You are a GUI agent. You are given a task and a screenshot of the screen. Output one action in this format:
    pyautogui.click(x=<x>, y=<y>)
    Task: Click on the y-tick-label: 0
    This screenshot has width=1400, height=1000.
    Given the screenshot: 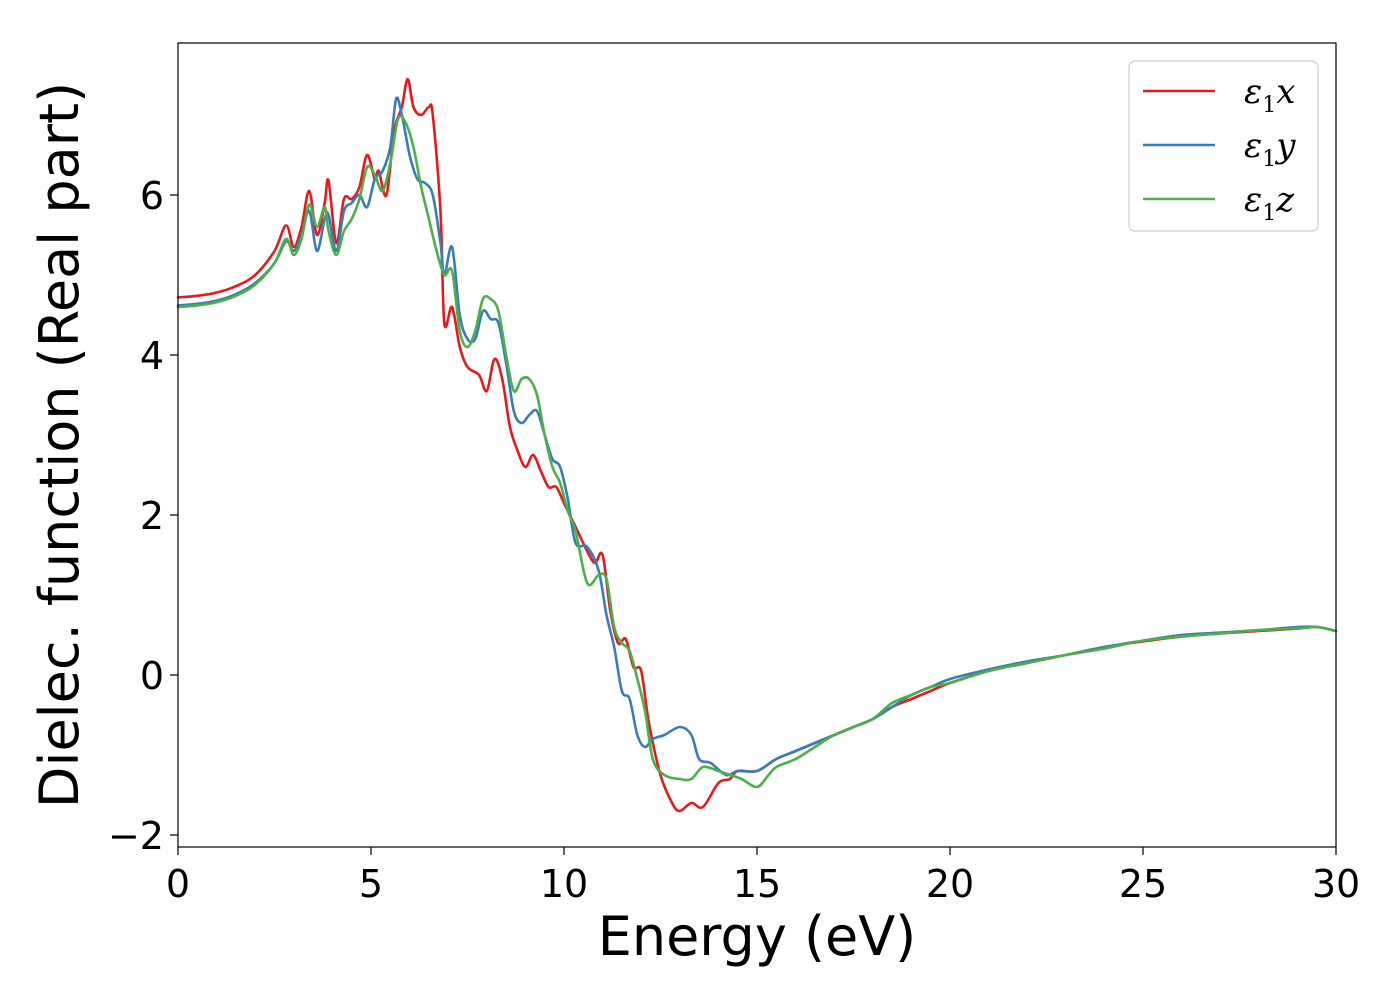 What is the action you would take?
    pyautogui.click(x=152, y=676)
    